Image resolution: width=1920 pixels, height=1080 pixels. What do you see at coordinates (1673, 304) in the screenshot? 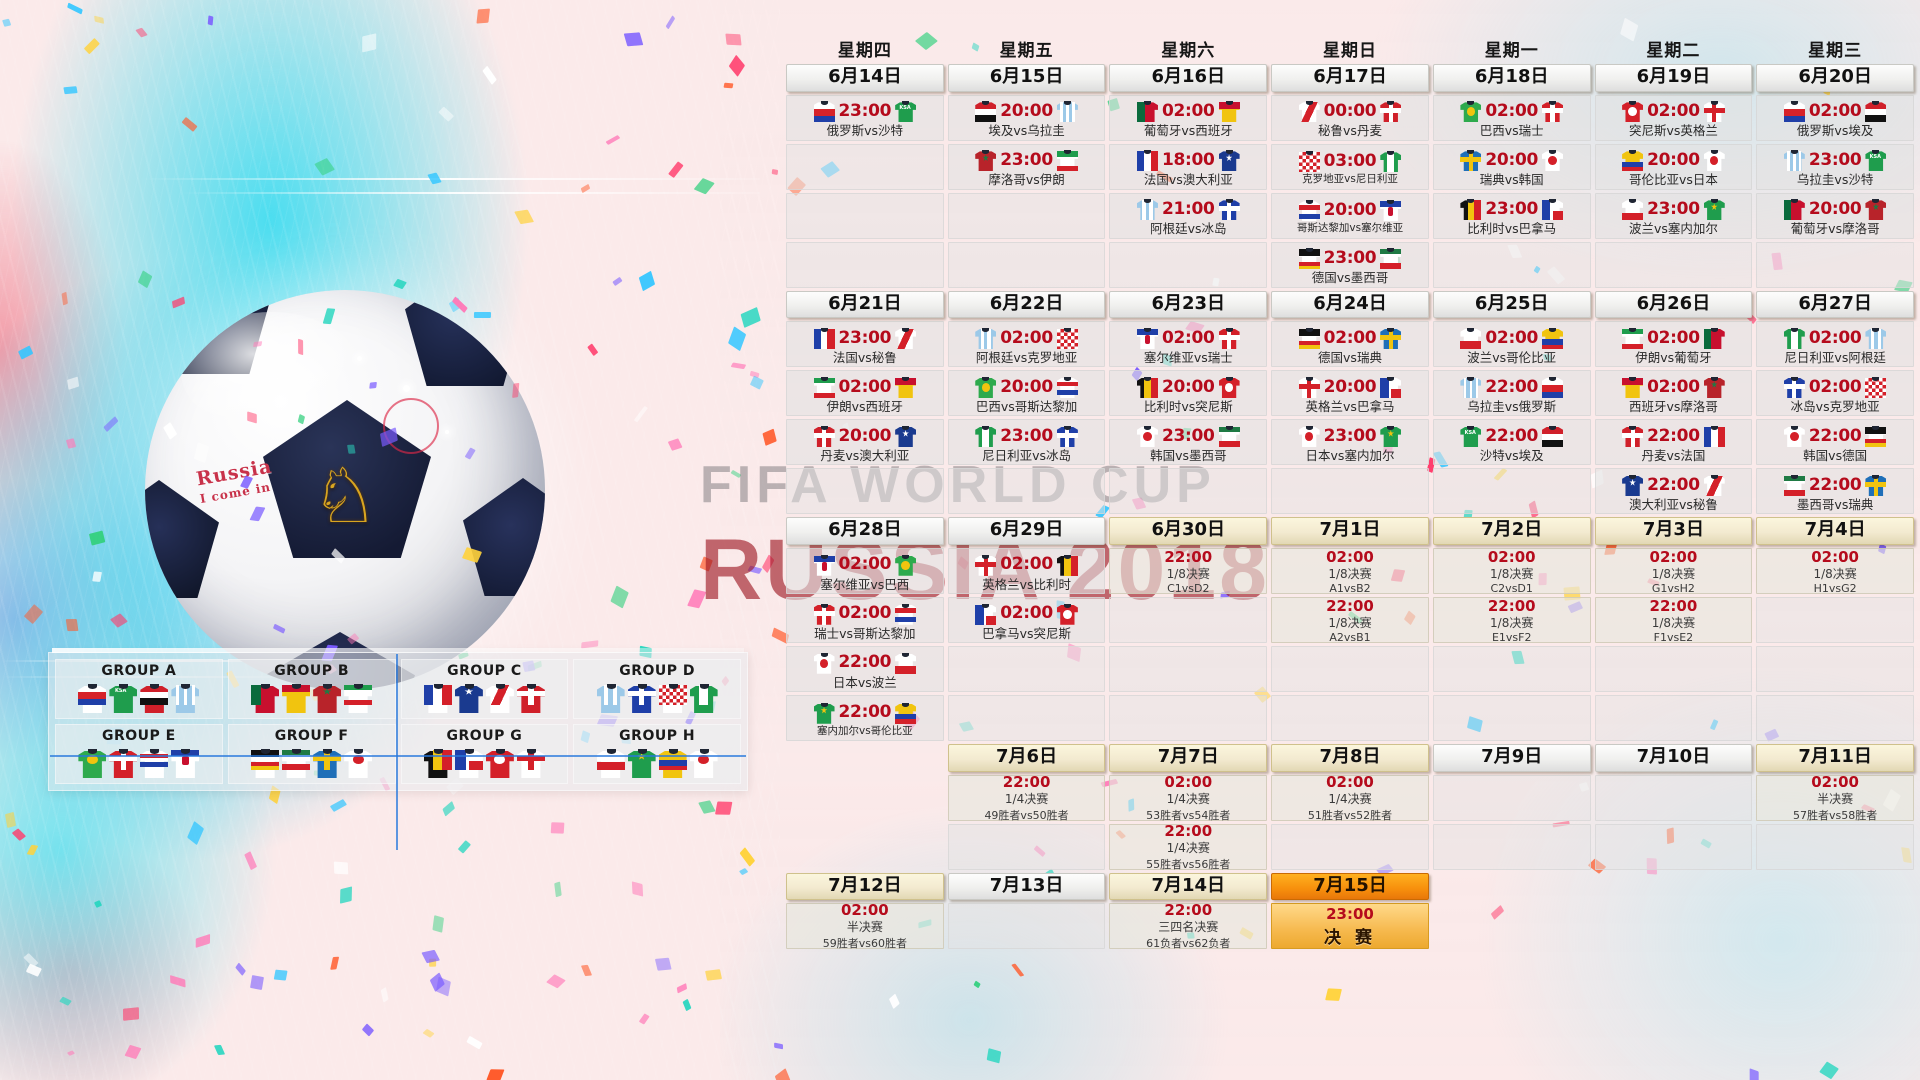
I see `date-header-6月26日: 6月26日` at bounding box center [1673, 304].